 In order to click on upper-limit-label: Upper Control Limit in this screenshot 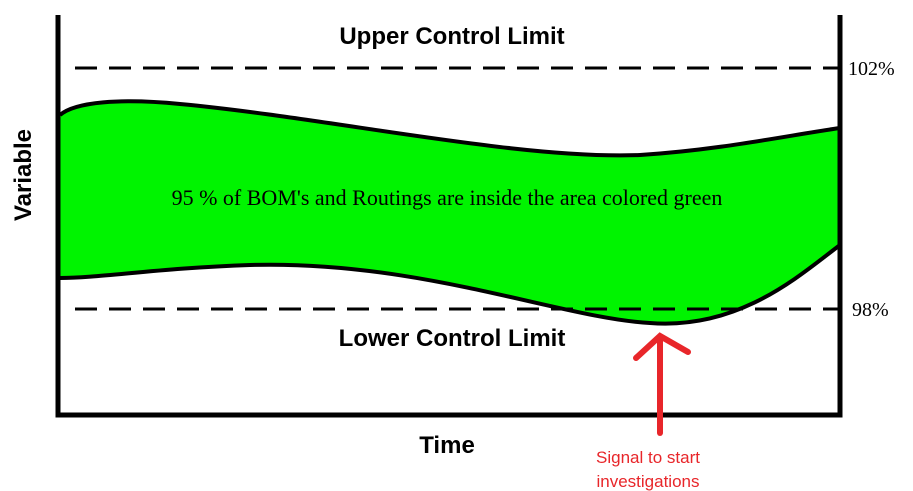, I will do `click(451, 36)`.